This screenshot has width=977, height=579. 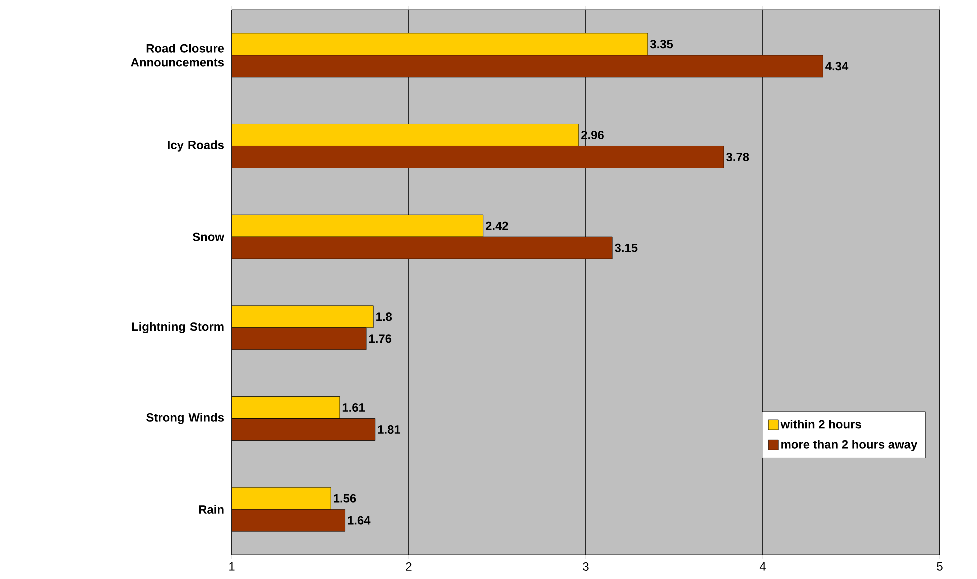 What do you see at coordinates (738, 157) in the screenshot?
I see `data-label: 3.78` at bounding box center [738, 157].